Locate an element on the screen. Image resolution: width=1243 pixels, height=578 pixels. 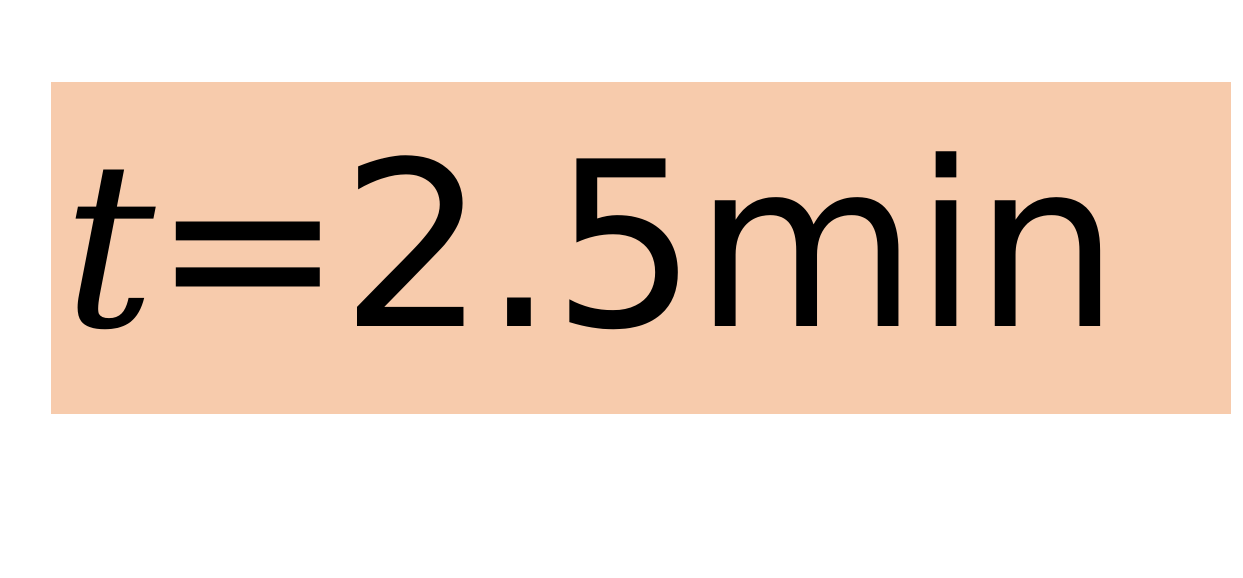
time-variable: t is located at coordinates (109, 247).